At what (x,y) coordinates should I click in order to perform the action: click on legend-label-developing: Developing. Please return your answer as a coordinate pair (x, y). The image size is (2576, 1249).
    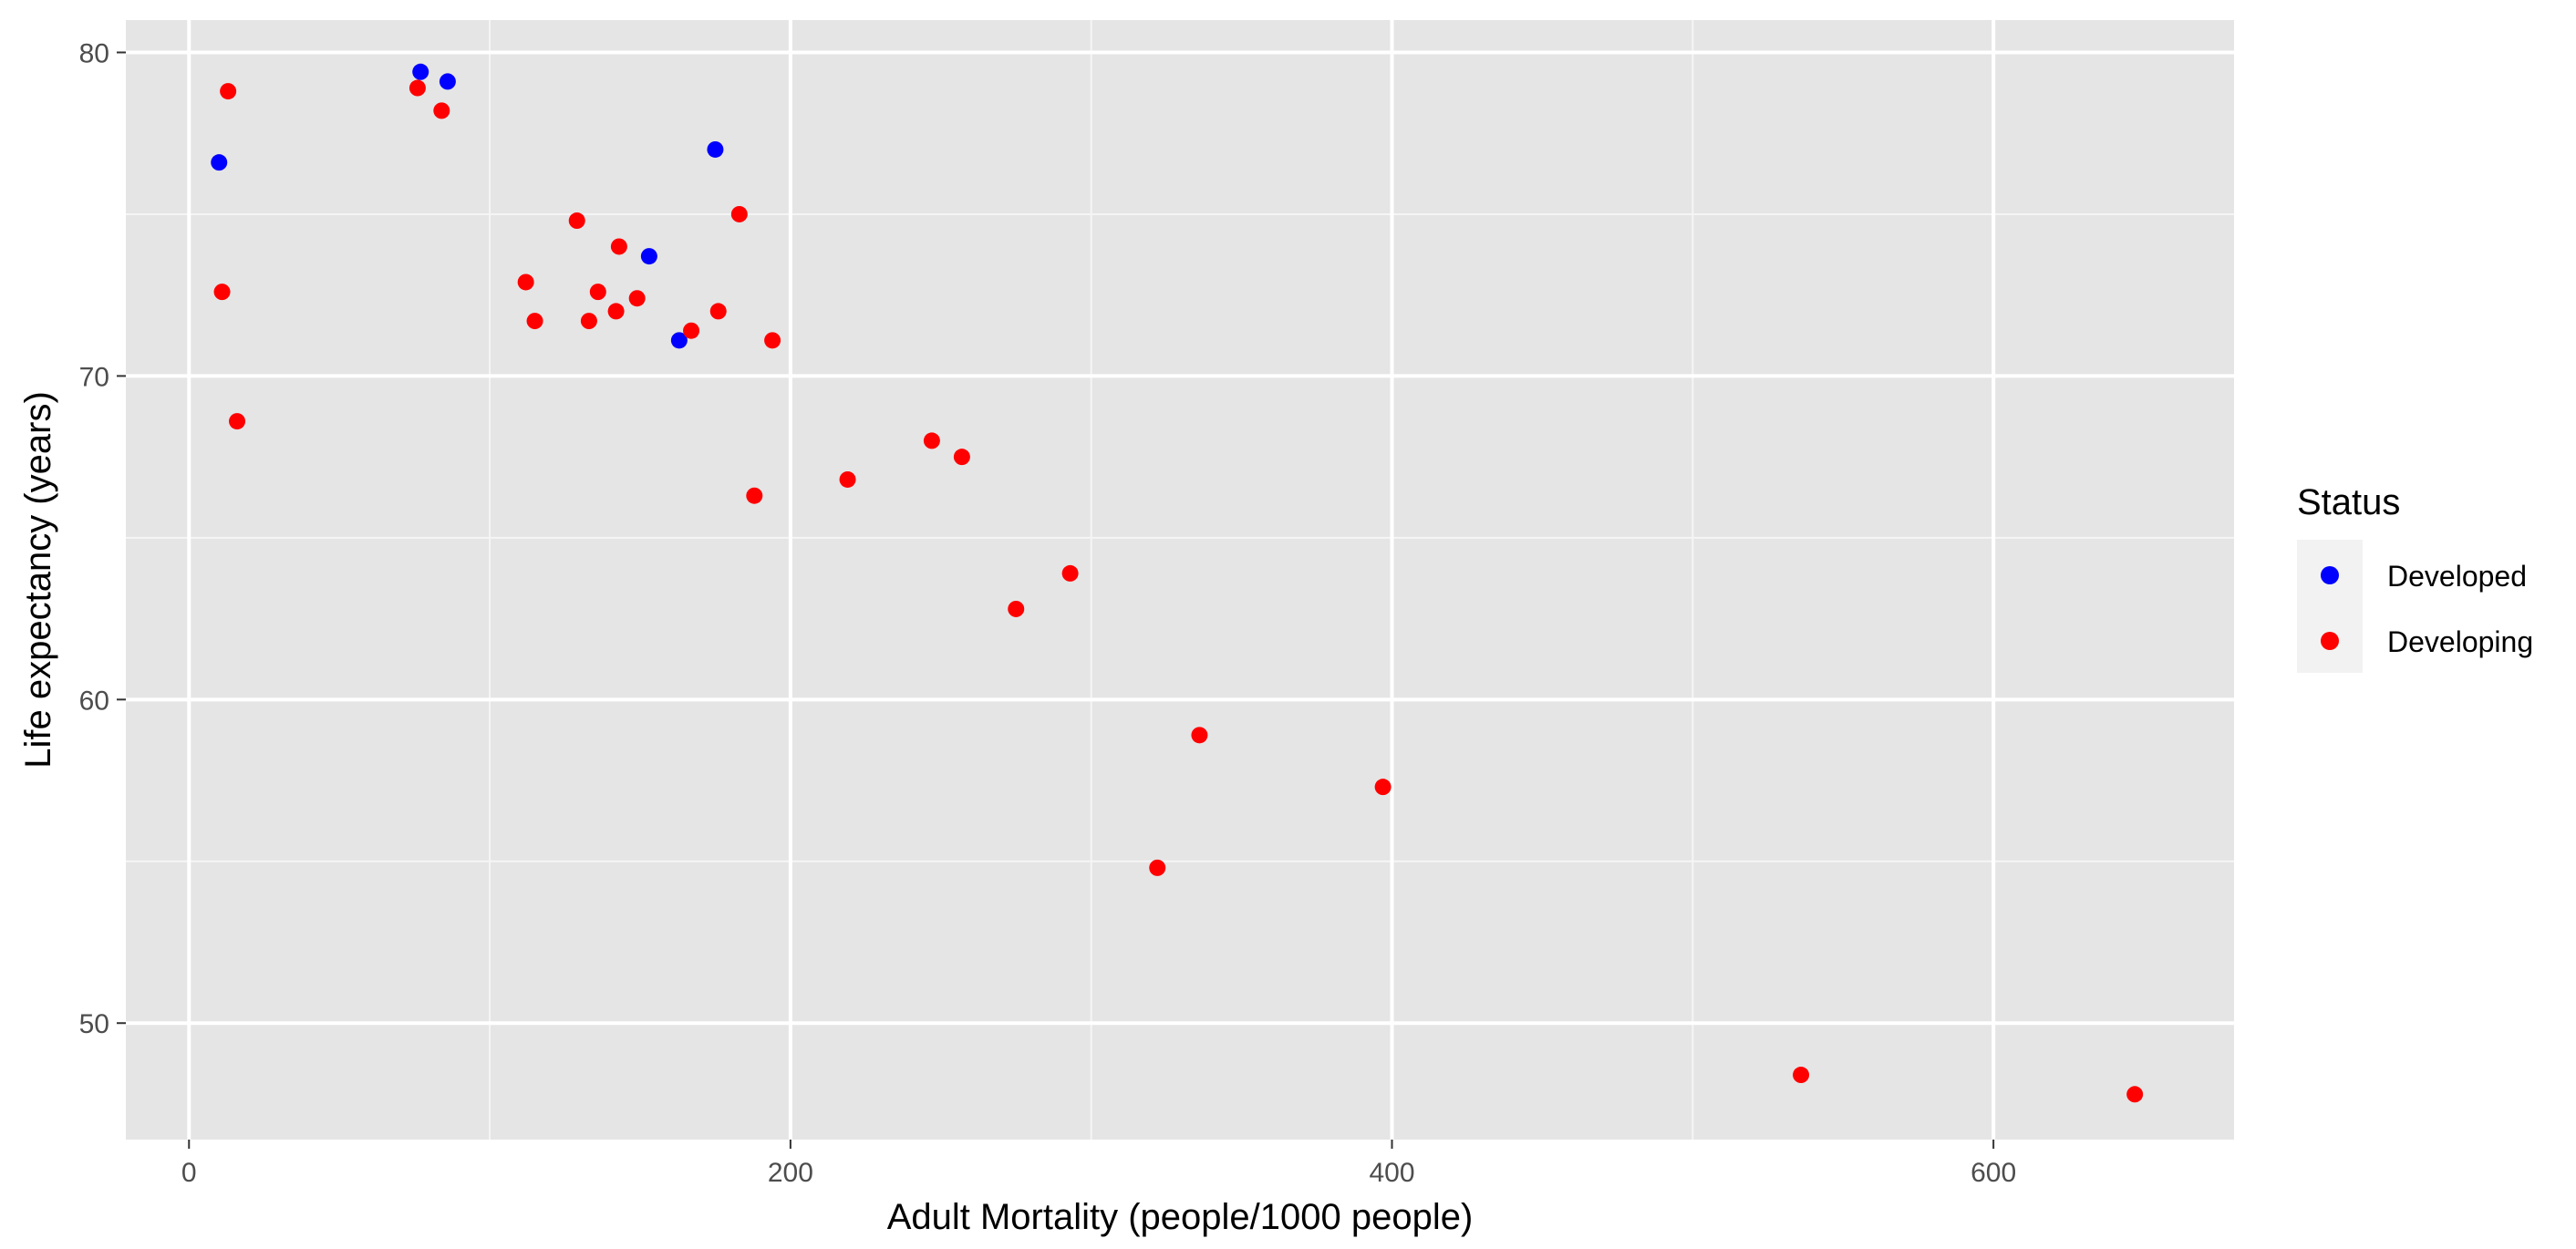
    Looking at the image, I should click on (2460, 641).